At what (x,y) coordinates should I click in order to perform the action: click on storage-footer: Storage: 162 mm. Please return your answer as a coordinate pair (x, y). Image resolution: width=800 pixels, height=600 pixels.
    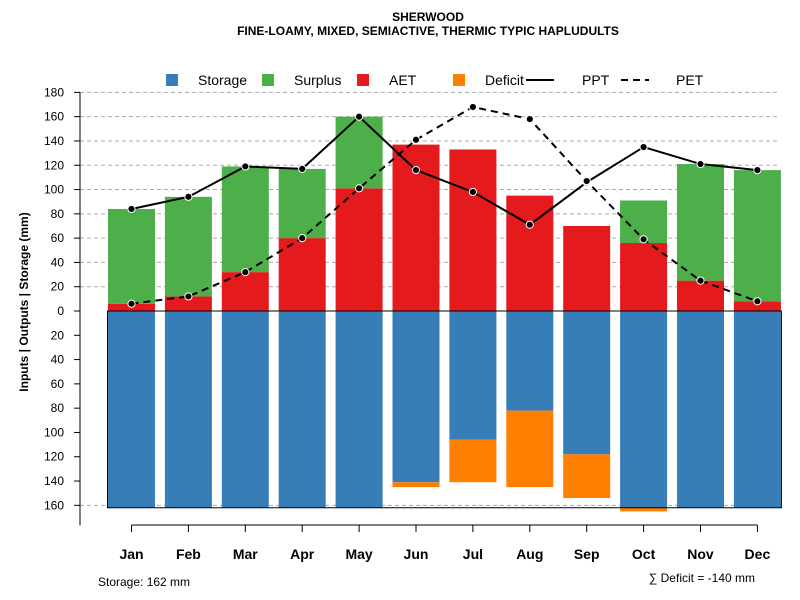
    Looking at the image, I should click on (144, 582).